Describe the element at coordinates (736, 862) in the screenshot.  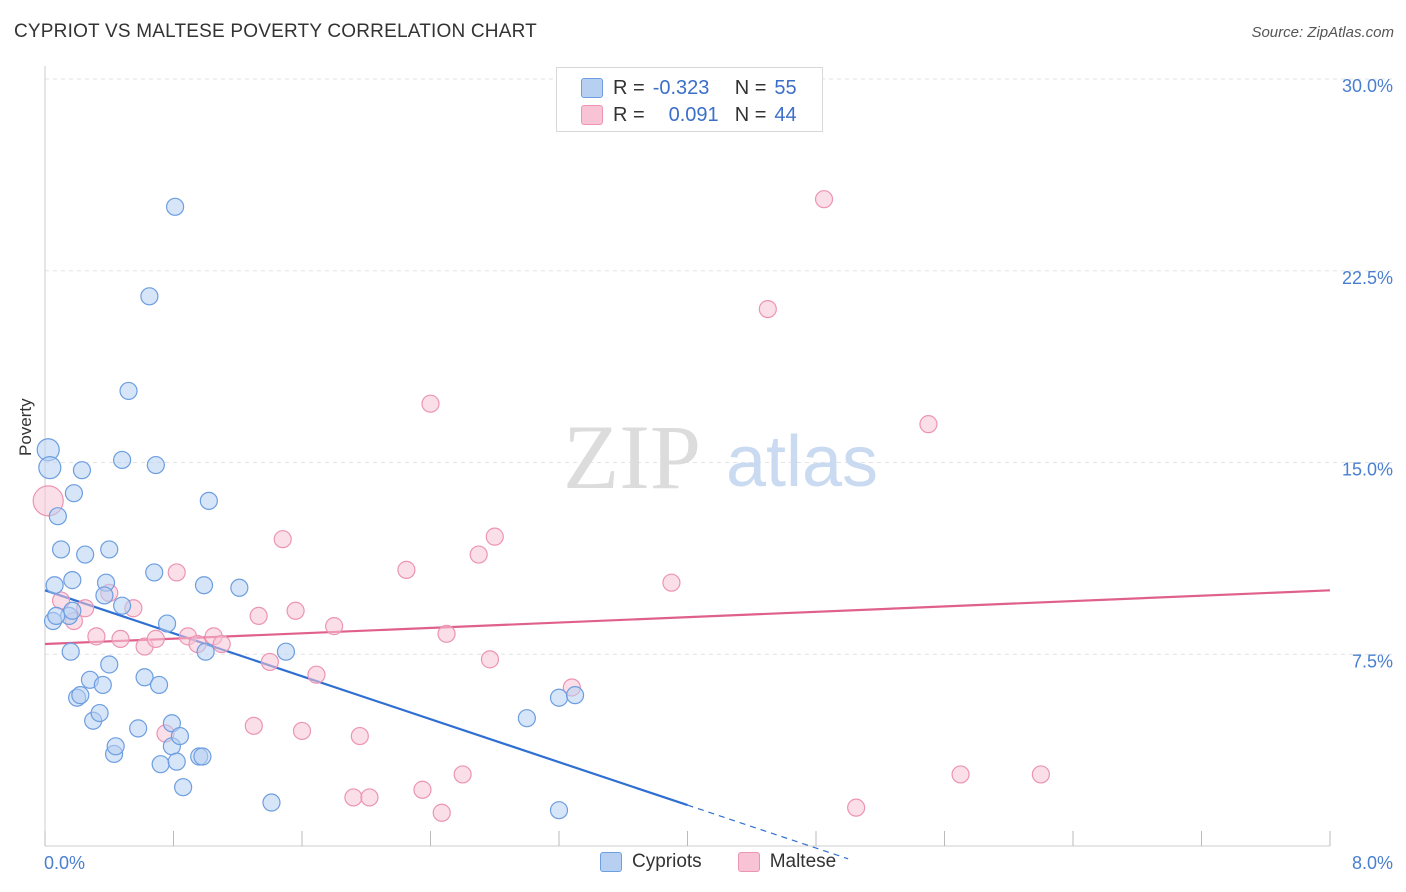
I see `series-legend: Cypriots Maltese` at that location.